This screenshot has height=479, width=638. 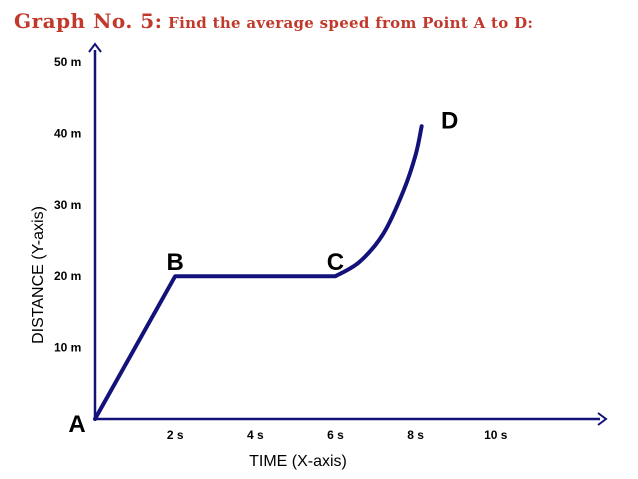 I want to click on graph-title-lead: Graph No. 5:, so click(x=88, y=21).